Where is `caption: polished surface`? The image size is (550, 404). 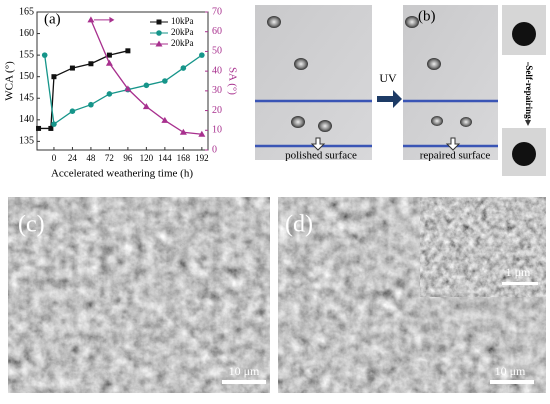
caption: polished surface is located at coordinates (321, 156).